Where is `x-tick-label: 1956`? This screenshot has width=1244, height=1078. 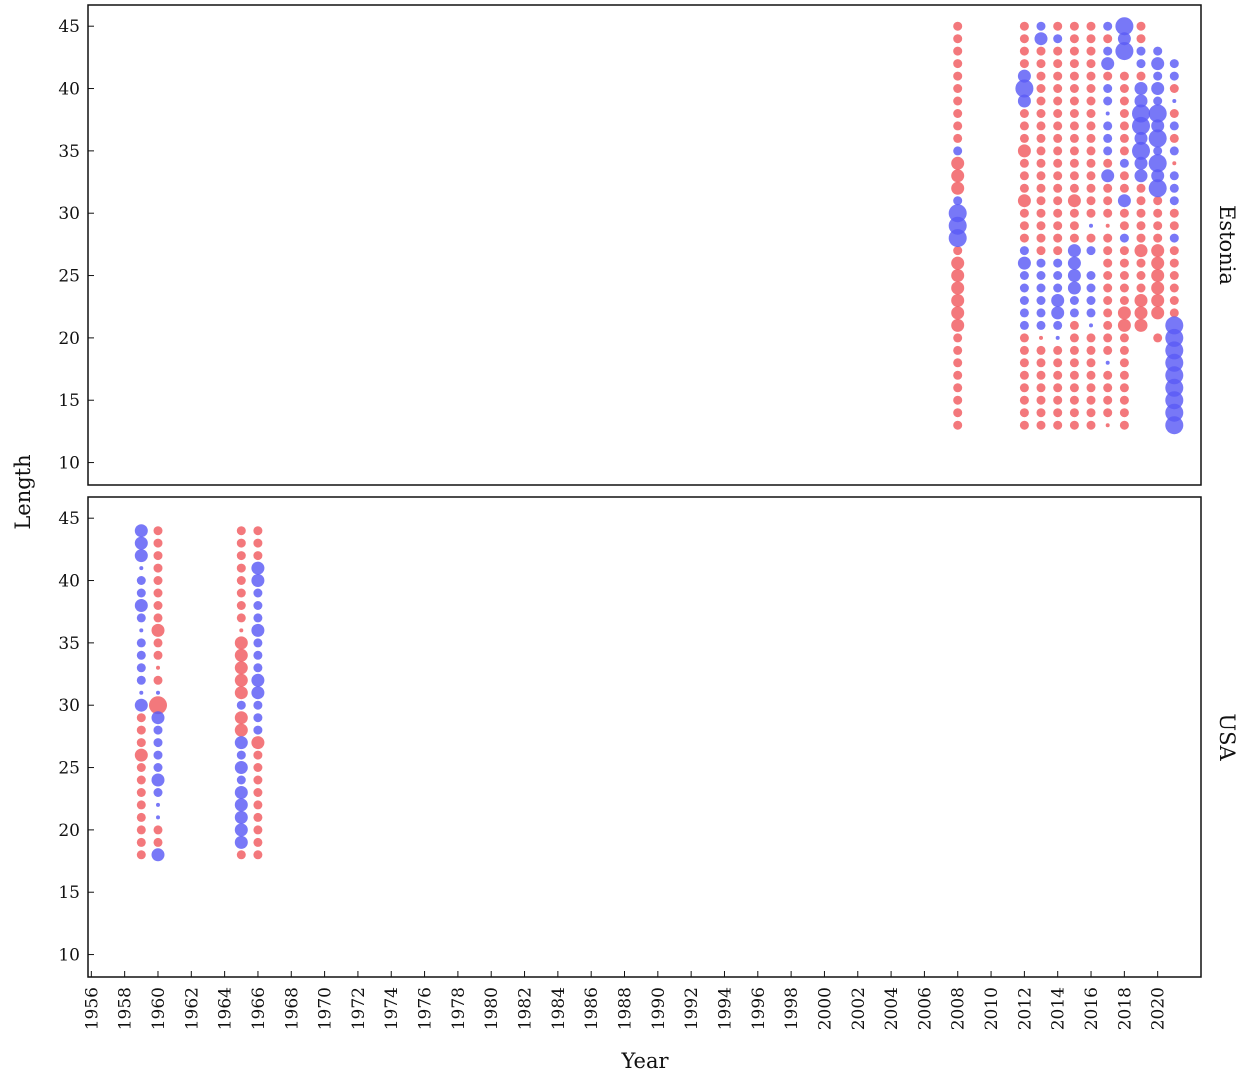
x-tick-label: 1956 is located at coordinates (92, 1008).